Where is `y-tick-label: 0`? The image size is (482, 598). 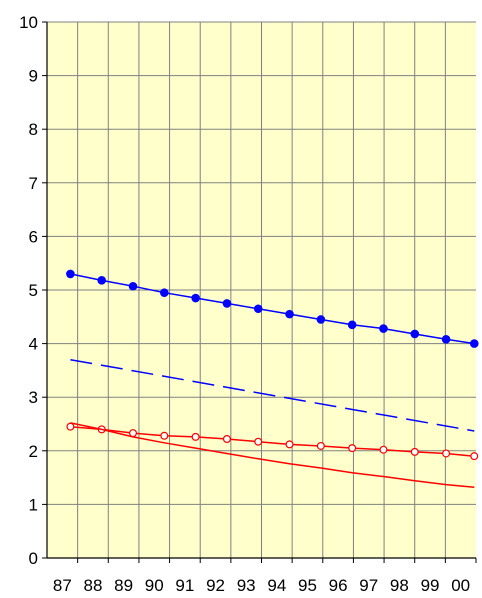 y-tick-label: 0 is located at coordinates (33, 558).